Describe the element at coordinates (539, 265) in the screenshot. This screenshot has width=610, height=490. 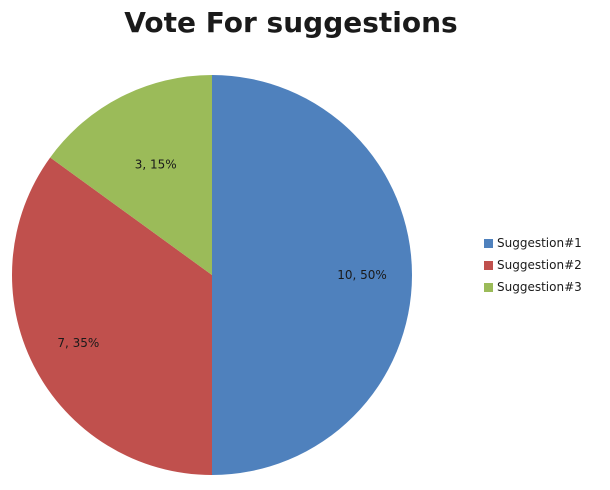
I see `legend-label-suggestion-2: Suggestion#2` at that location.